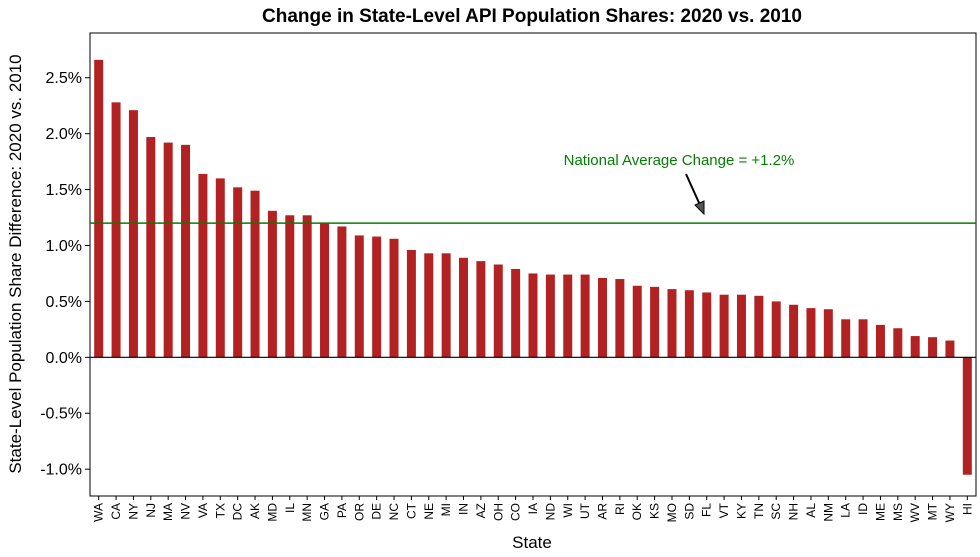 The width and height of the screenshot is (980, 557). Describe the element at coordinates (672, 323) in the screenshot. I see `bar-mo` at that location.